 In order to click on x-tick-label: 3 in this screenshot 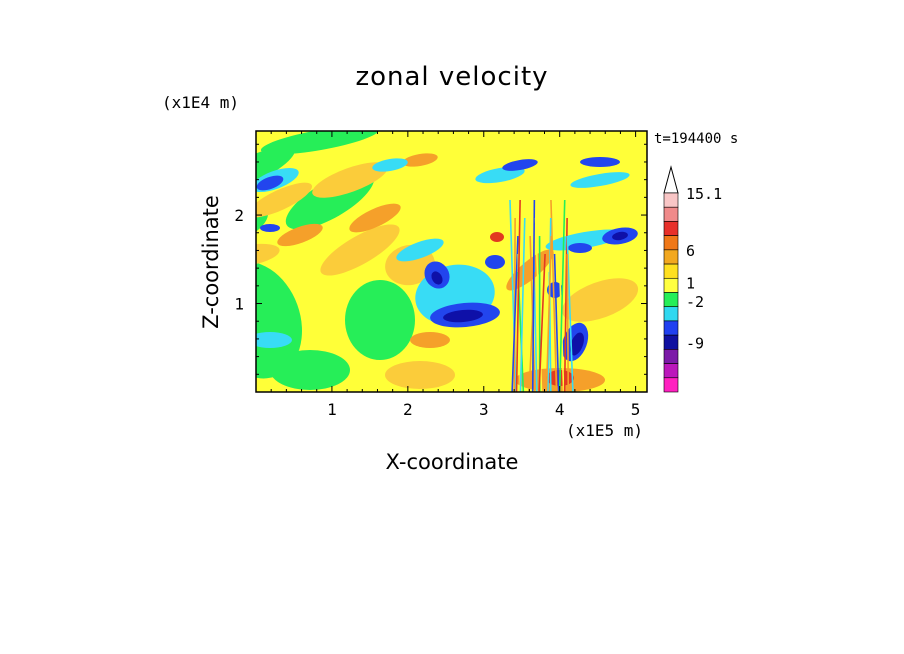, I will do `click(484, 409)`.